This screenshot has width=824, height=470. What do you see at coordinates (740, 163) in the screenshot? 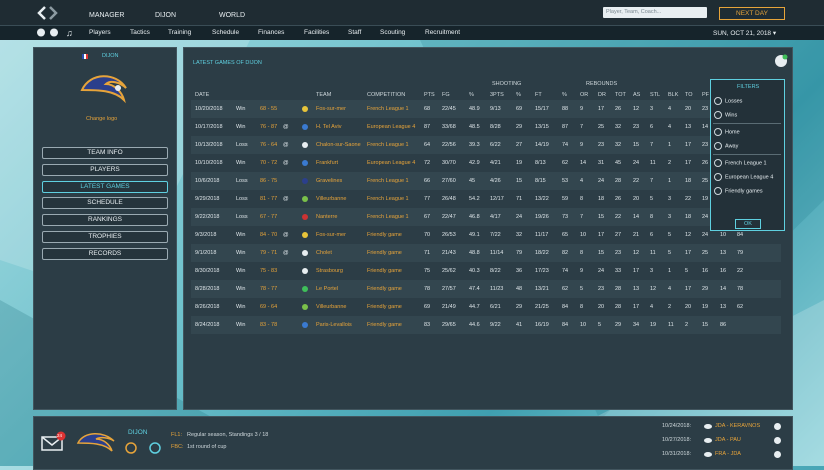
I see `filter-option: French League 1` at bounding box center [740, 163].